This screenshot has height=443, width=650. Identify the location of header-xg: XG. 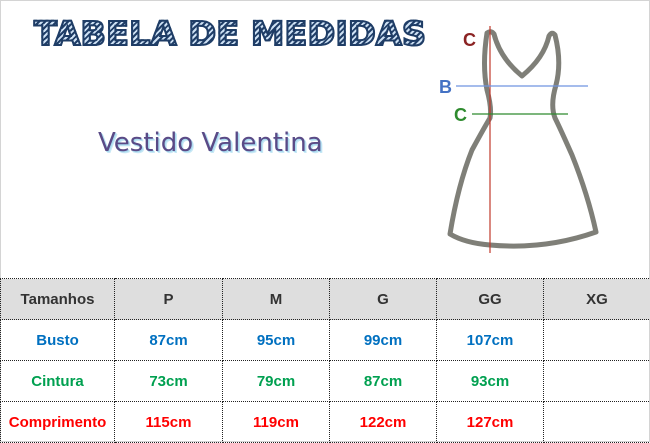
(597, 299).